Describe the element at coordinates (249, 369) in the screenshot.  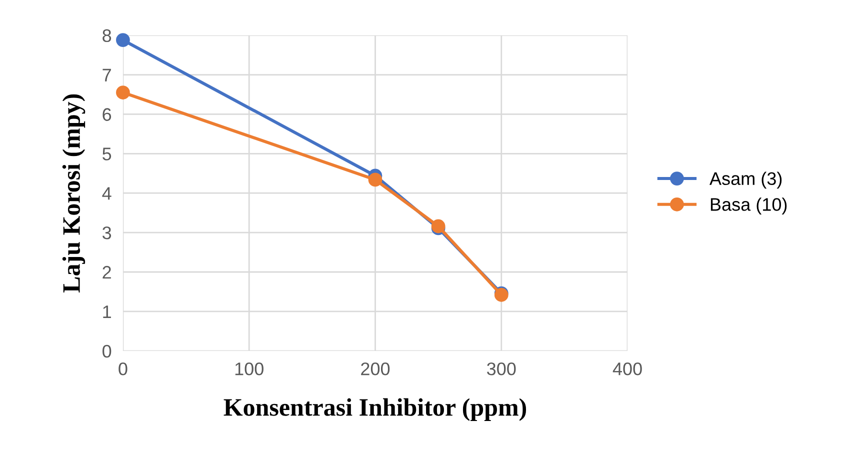
I see `x-tick-label: 100` at that location.